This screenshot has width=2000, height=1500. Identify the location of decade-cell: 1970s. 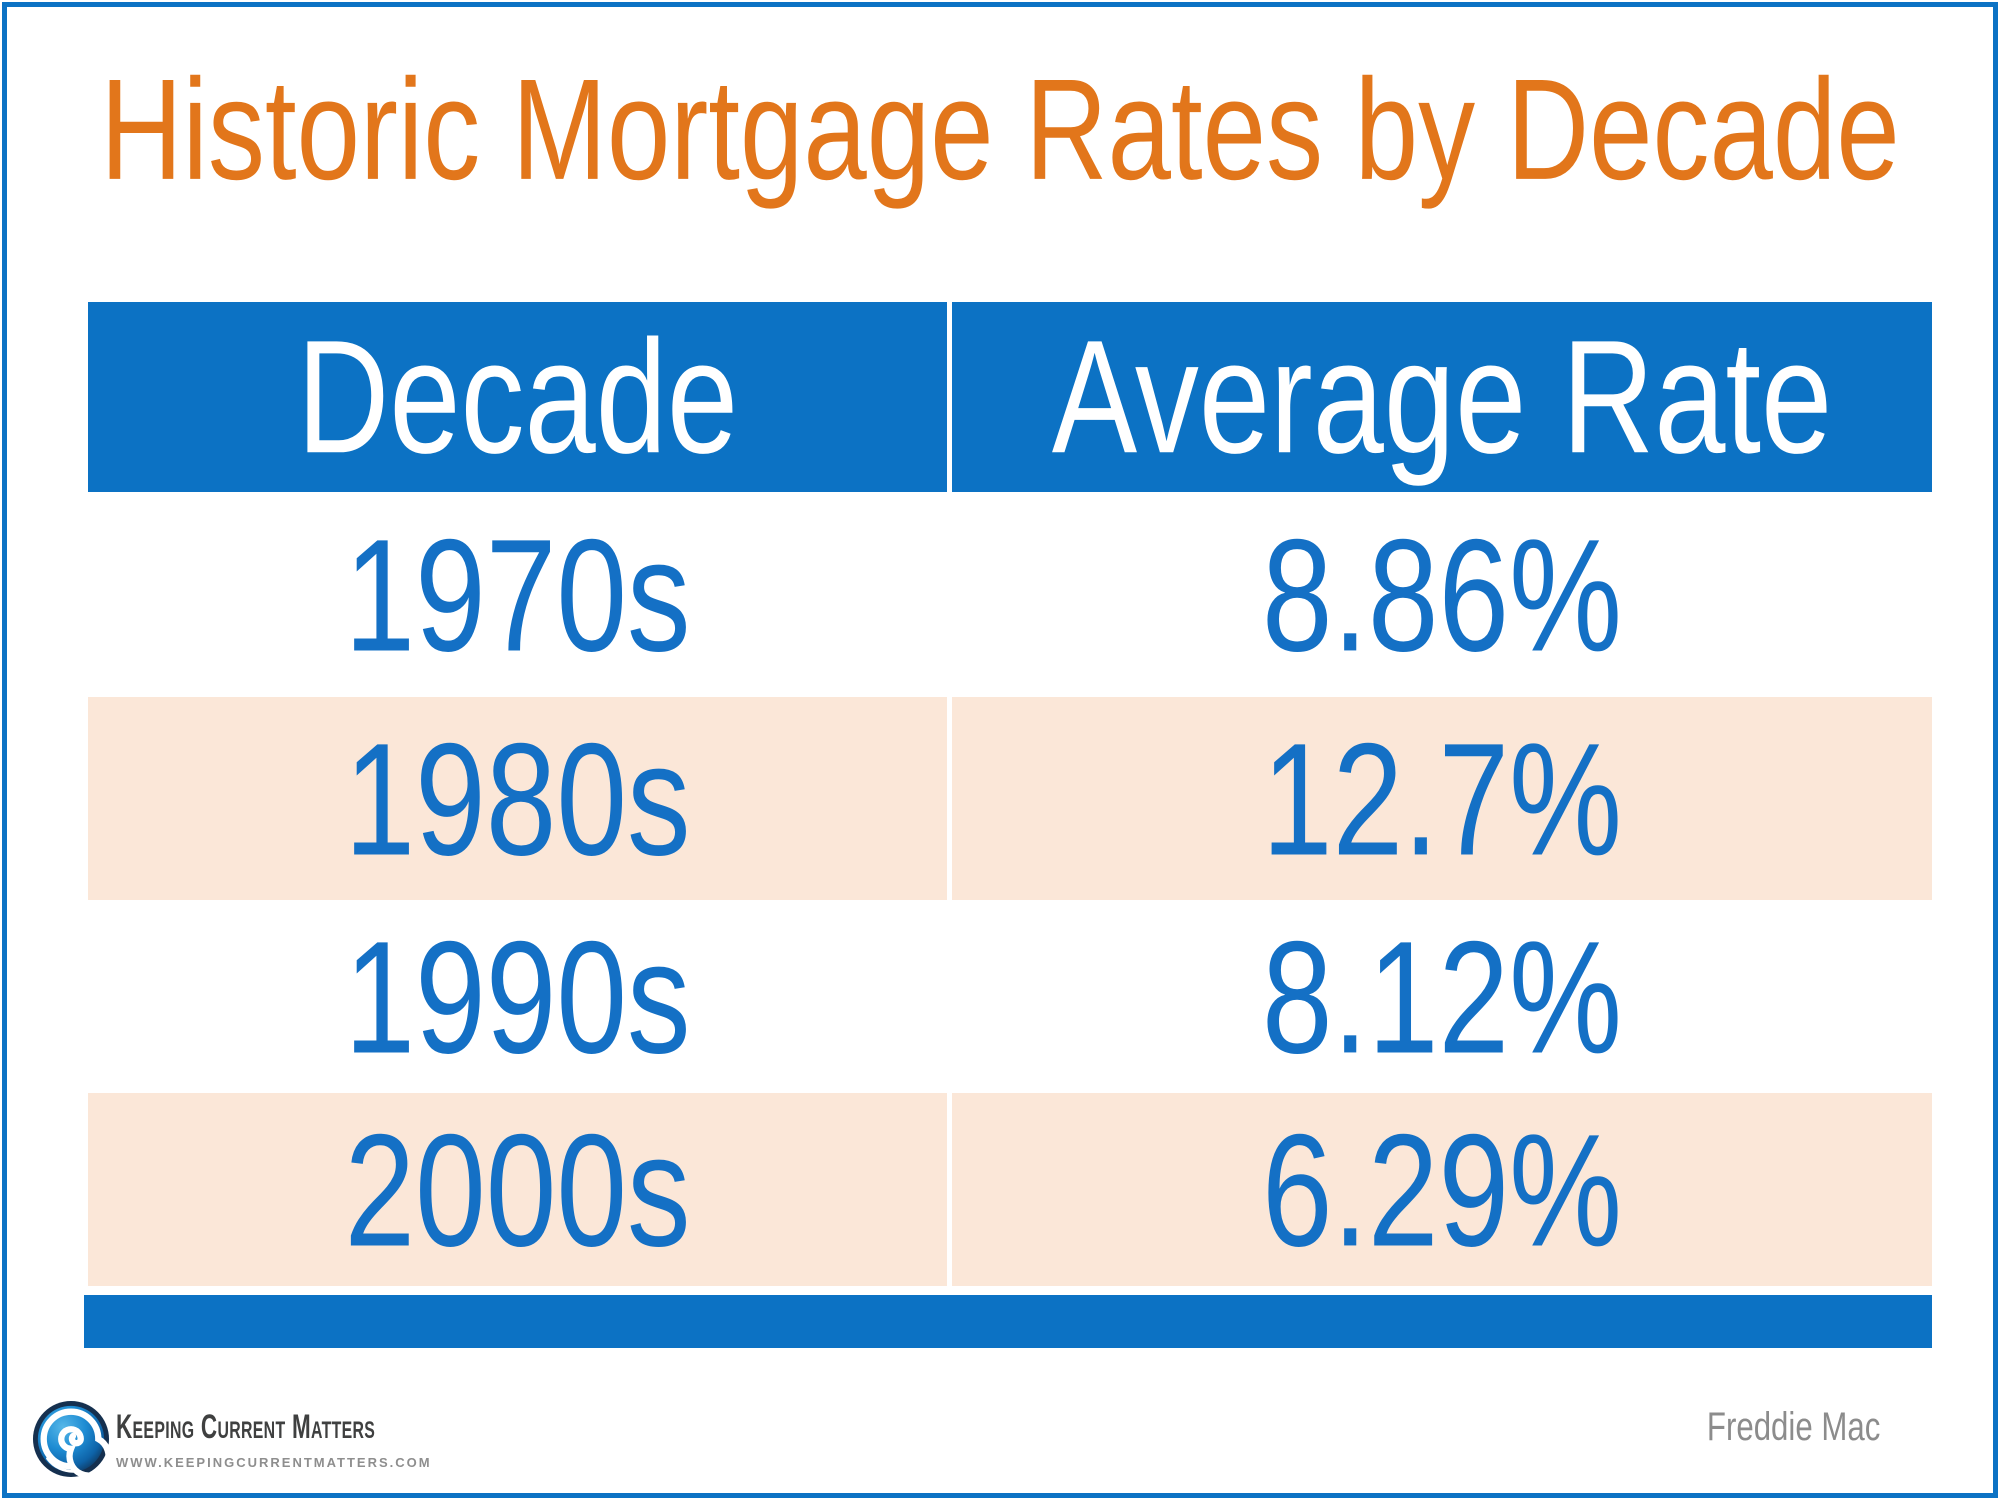
(517, 594).